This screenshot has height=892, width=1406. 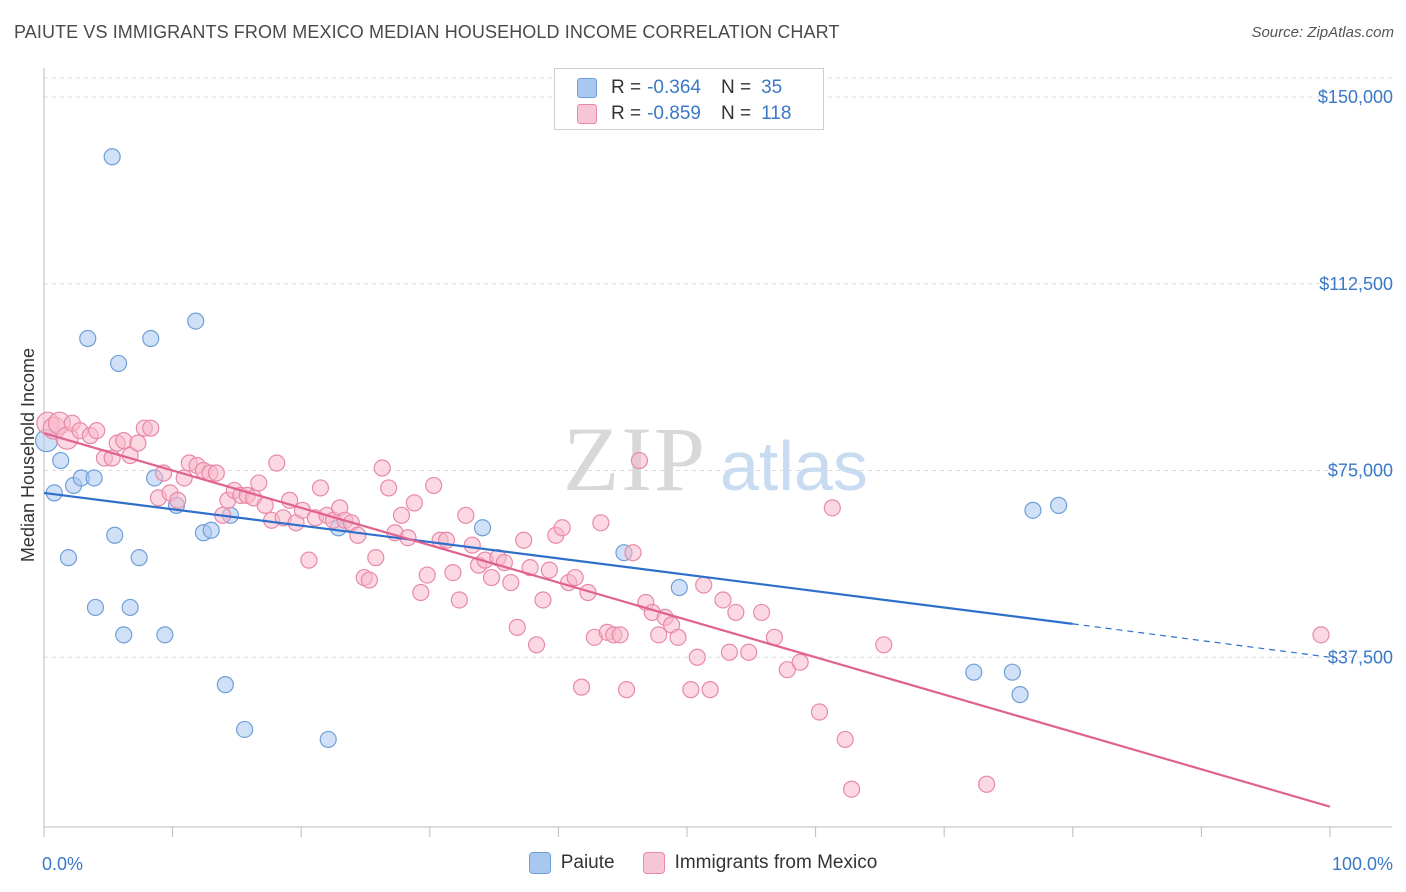 I want to click on trend-line-paiute, so click(x=558, y=558).